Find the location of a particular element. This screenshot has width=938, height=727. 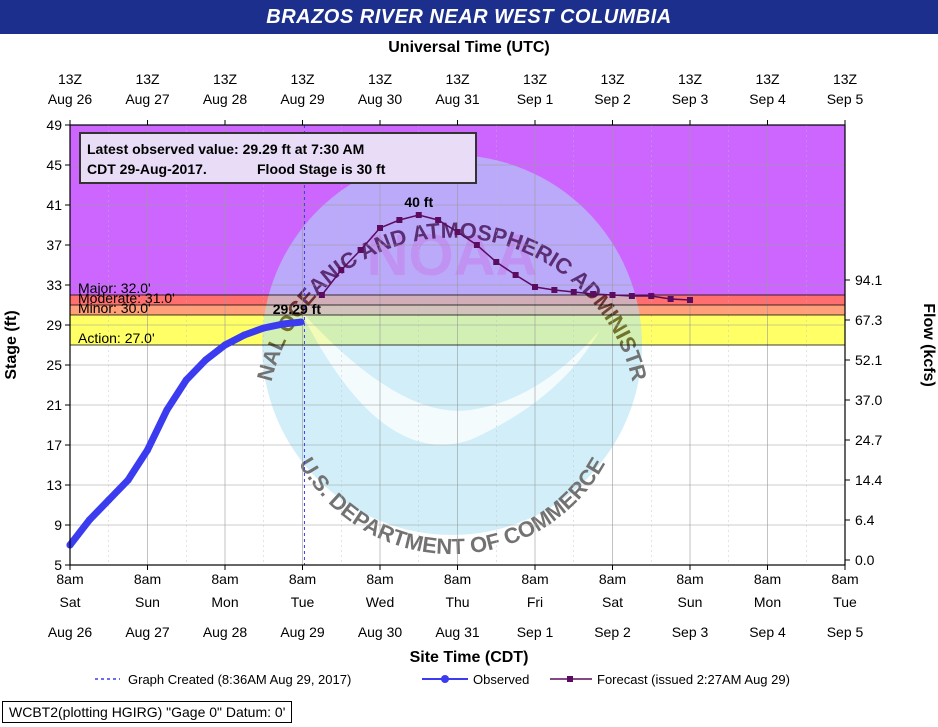

left-tick-label: 5 is located at coordinates (58, 565).